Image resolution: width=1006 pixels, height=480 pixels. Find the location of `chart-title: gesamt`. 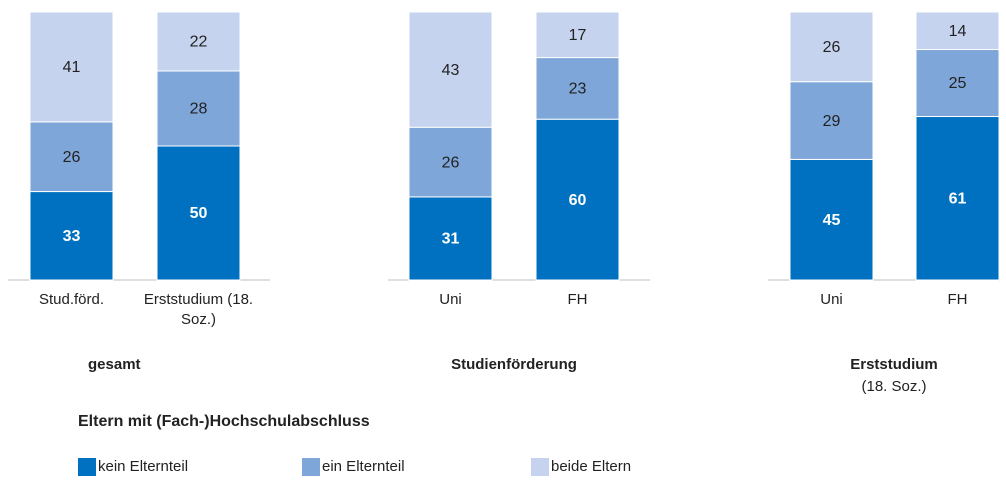

chart-title: gesamt is located at coordinates (114, 364).